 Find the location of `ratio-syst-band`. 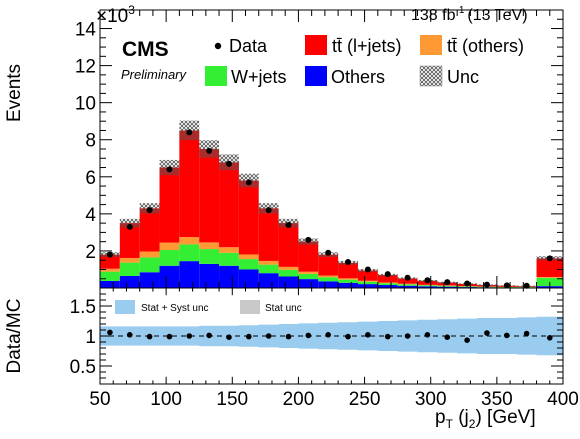

ratio-syst-band is located at coordinates (331, 336).